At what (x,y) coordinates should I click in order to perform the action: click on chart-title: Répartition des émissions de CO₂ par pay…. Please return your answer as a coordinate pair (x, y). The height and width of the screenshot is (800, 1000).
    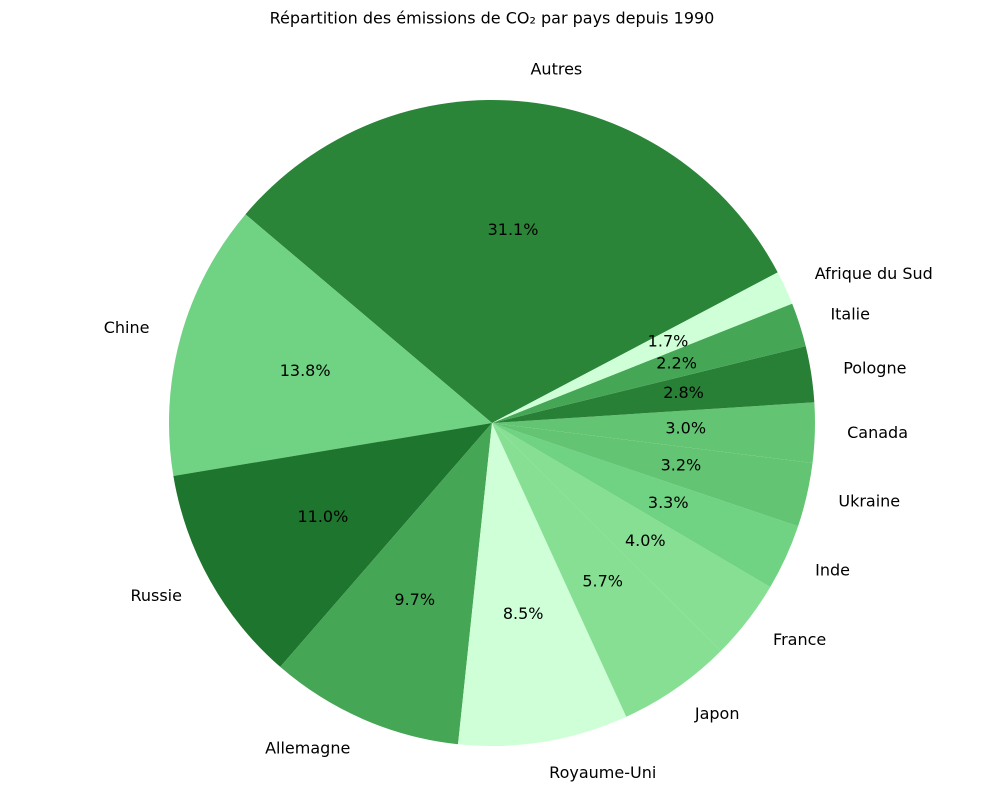
    Looking at the image, I should click on (492, 18).